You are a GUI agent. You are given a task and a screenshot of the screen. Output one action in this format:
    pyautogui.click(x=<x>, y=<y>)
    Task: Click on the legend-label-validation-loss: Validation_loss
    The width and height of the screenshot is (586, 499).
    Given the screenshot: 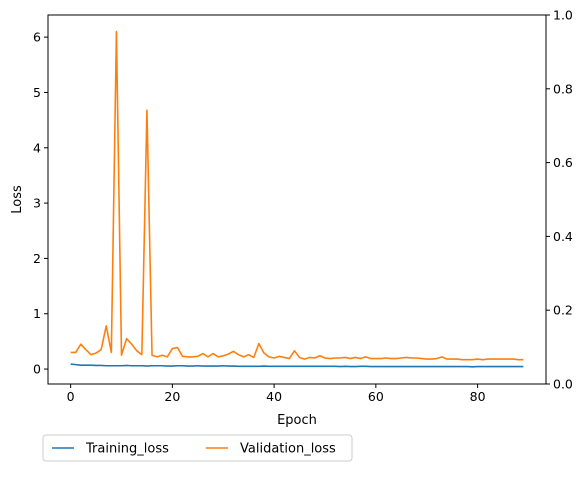 What is the action you would take?
    pyautogui.click(x=288, y=449)
    